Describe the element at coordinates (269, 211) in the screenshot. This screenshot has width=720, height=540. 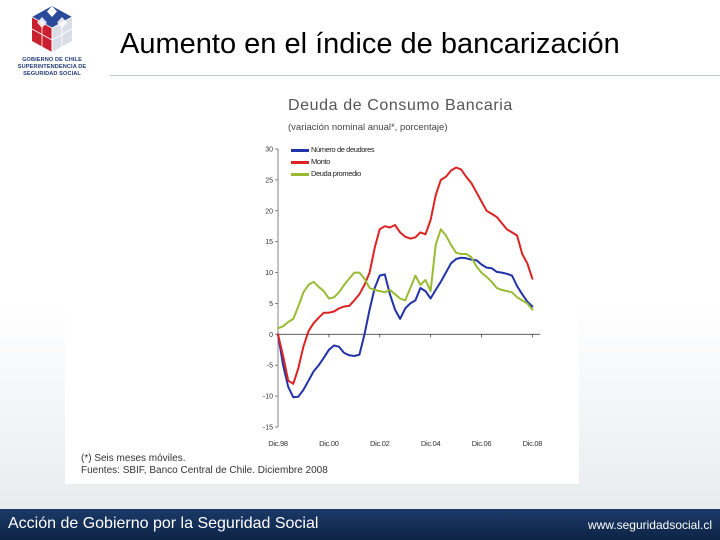
I see `y-tick-label: 20` at that location.